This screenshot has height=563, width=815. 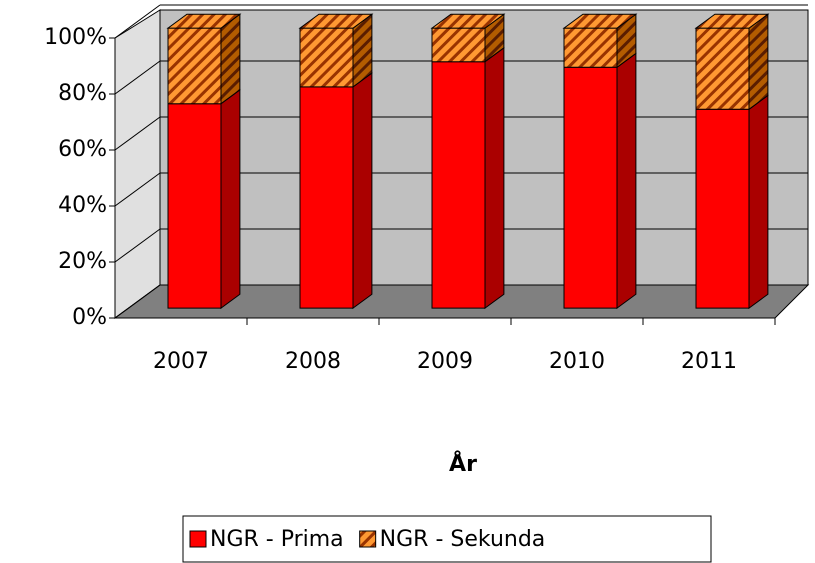 What do you see at coordinates (313, 361) in the screenshot?
I see `x-tick-label: 2008` at bounding box center [313, 361].